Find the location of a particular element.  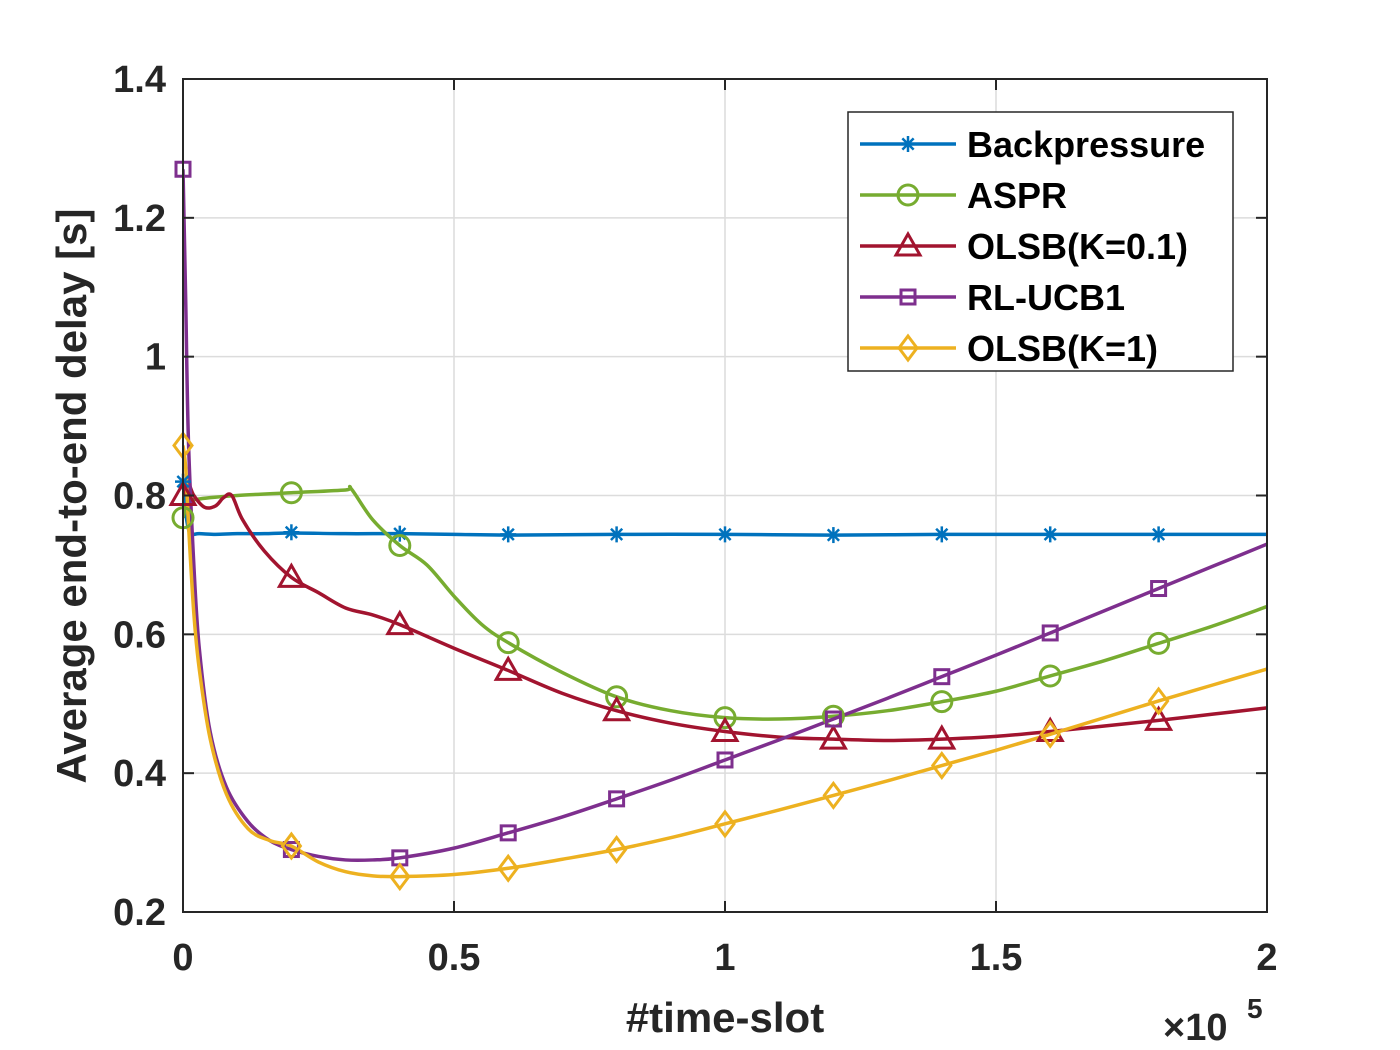

y-tick-label: 0.8 is located at coordinates (139, 497).